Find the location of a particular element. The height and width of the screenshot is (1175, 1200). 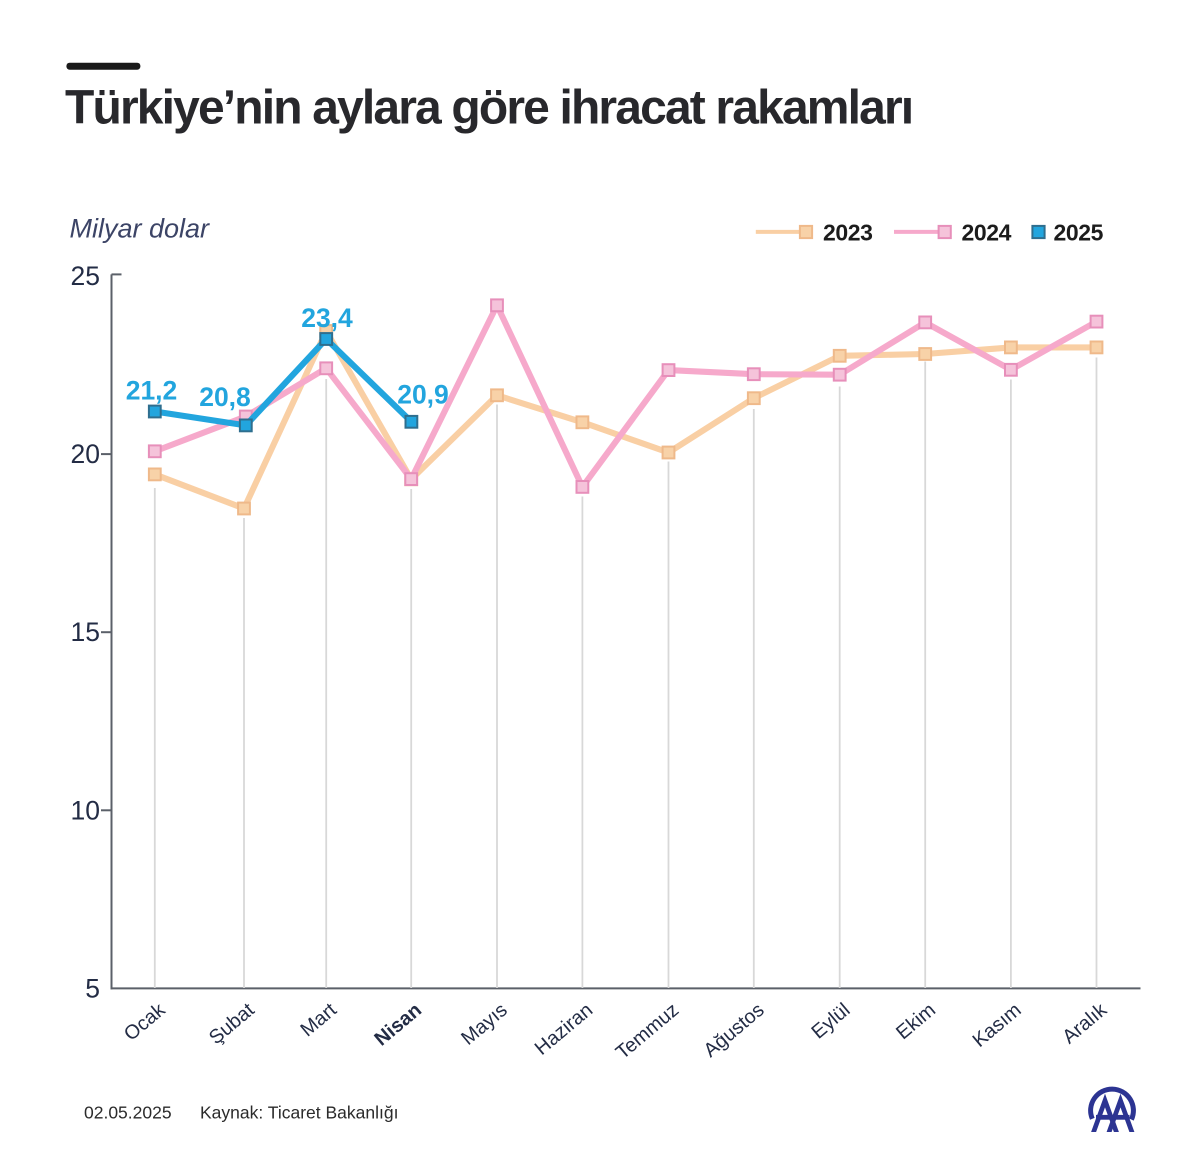

svg-text: 20,9 is located at coordinates (423, 395).